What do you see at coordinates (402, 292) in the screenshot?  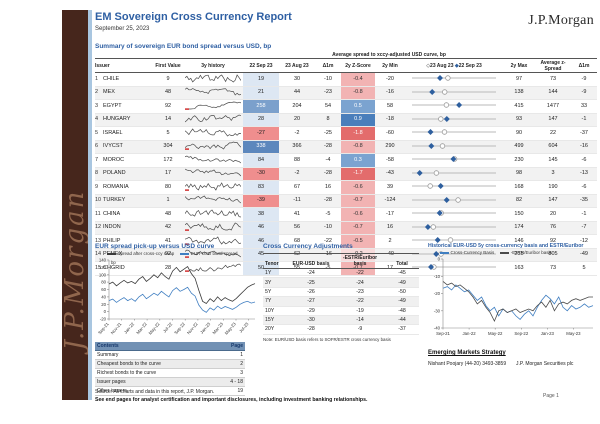 I see `ccy-total: -50` at bounding box center [402, 292].